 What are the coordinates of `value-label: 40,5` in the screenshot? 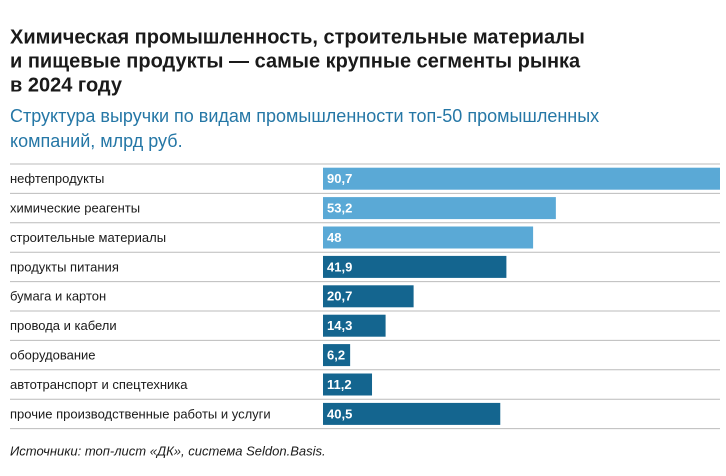 It's located at (339, 413).